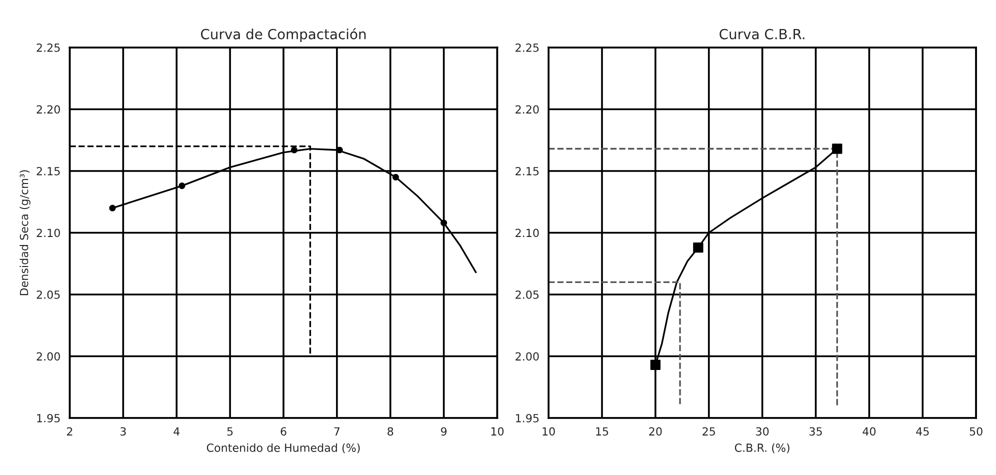 The width and height of the screenshot is (996, 475). I want to click on x-tick-label: 2, so click(69, 431).